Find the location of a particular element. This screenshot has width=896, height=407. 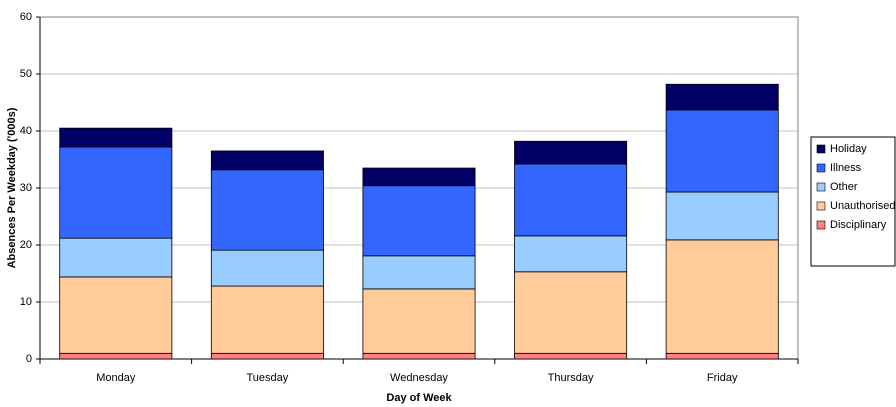

legend-label: Unauthorised is located at coordinates (862, 206).